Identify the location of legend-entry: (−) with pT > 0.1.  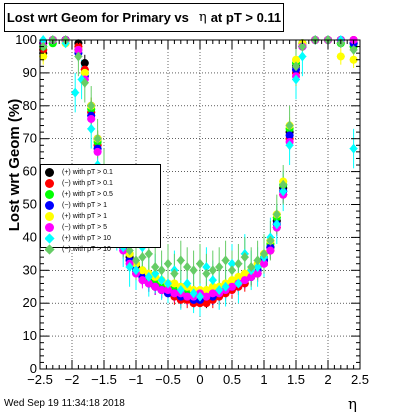
(102, 183).